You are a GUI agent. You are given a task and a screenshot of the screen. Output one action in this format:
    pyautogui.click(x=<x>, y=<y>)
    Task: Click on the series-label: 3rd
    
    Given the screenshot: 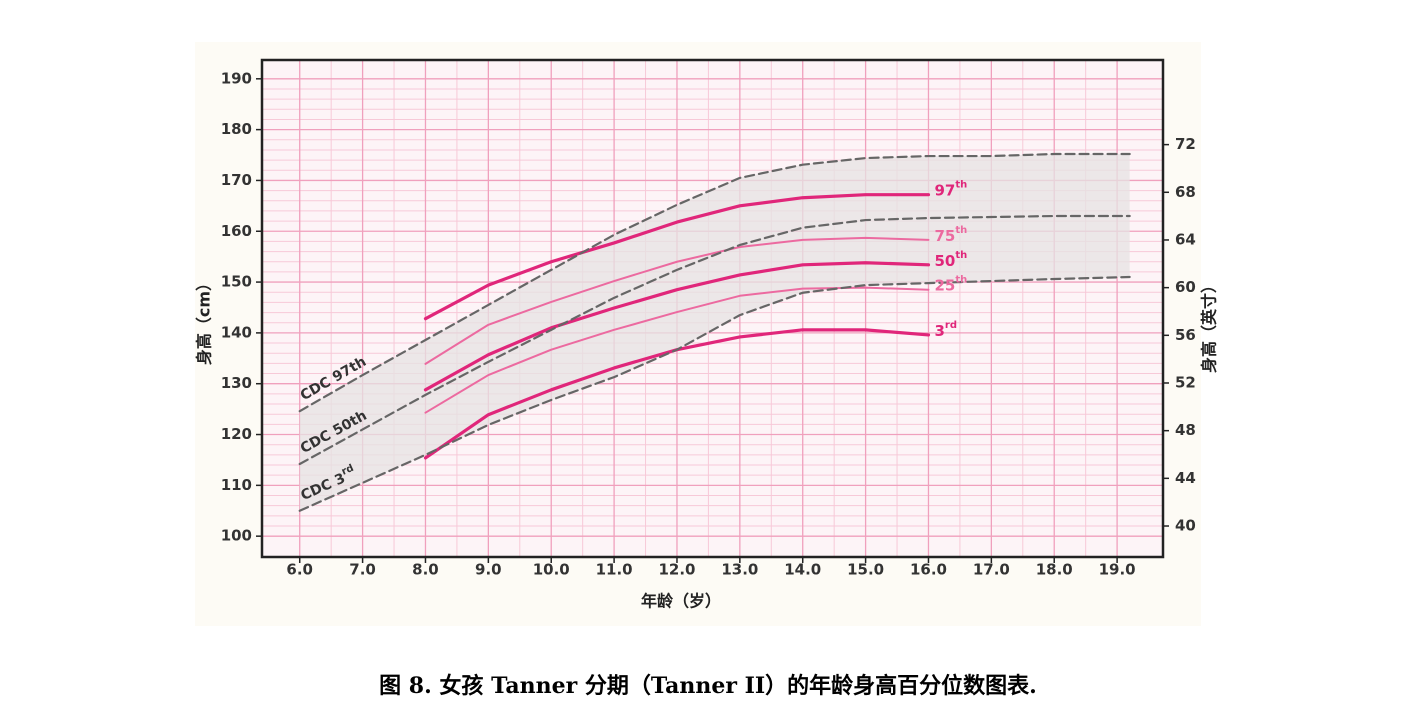 What is the action you would take?
    pyautogui.click(x=945, y=330)
    